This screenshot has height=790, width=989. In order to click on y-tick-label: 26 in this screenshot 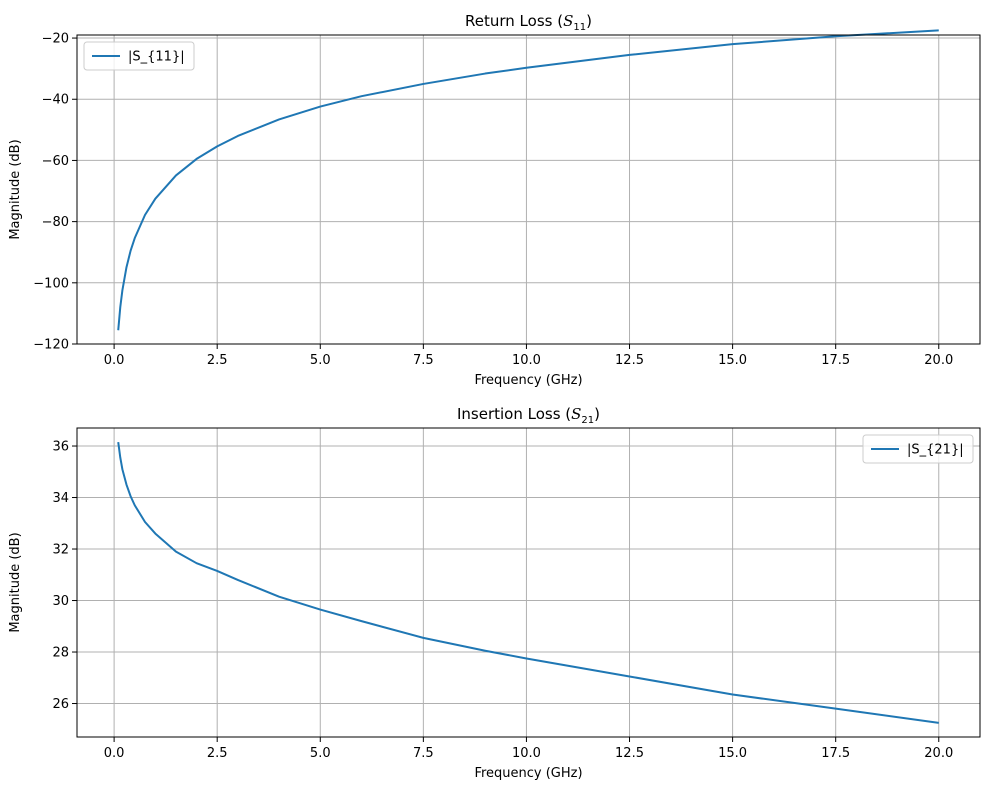, I will do `click(60, 704)`.